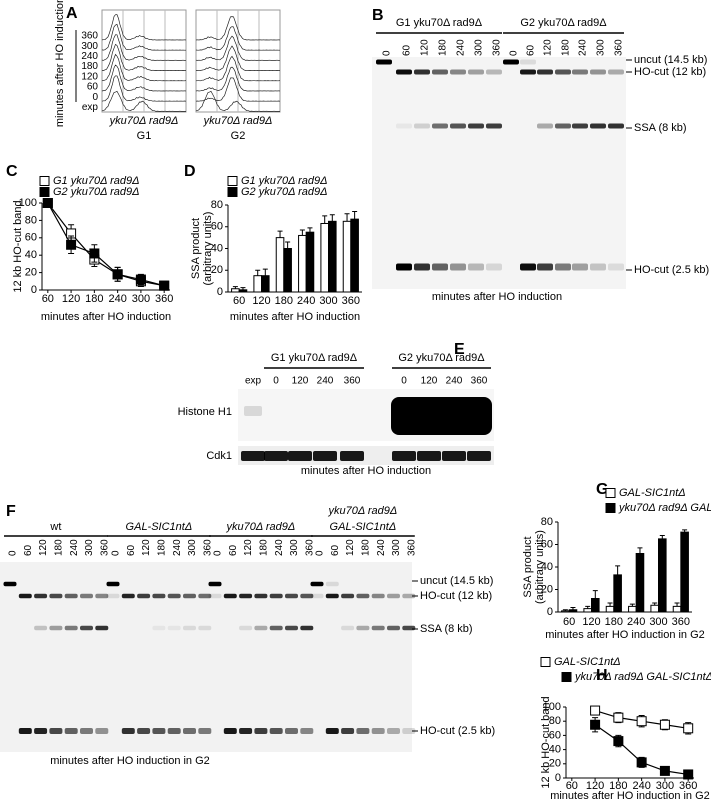 The image size is (711, 800). I want to click on y-tick-label: 80, so click(31, 220).